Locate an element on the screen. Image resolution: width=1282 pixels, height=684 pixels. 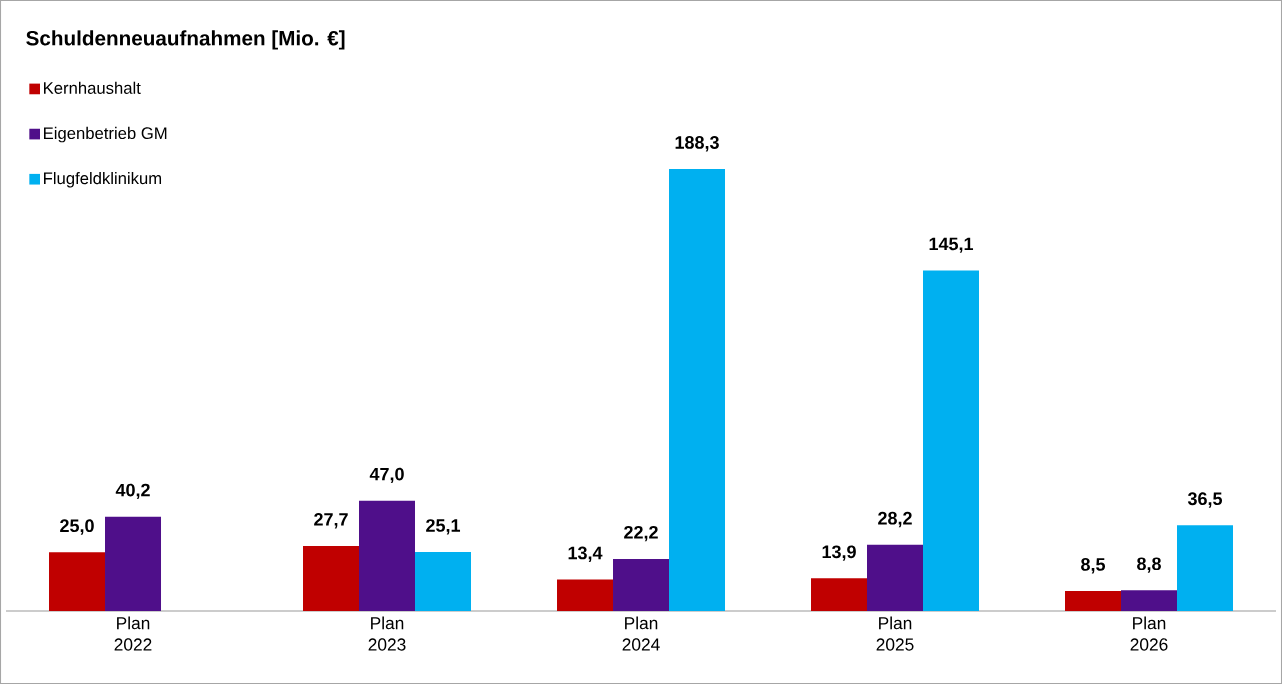
data-label: 8,8 is located at coordinates (1149, 565).